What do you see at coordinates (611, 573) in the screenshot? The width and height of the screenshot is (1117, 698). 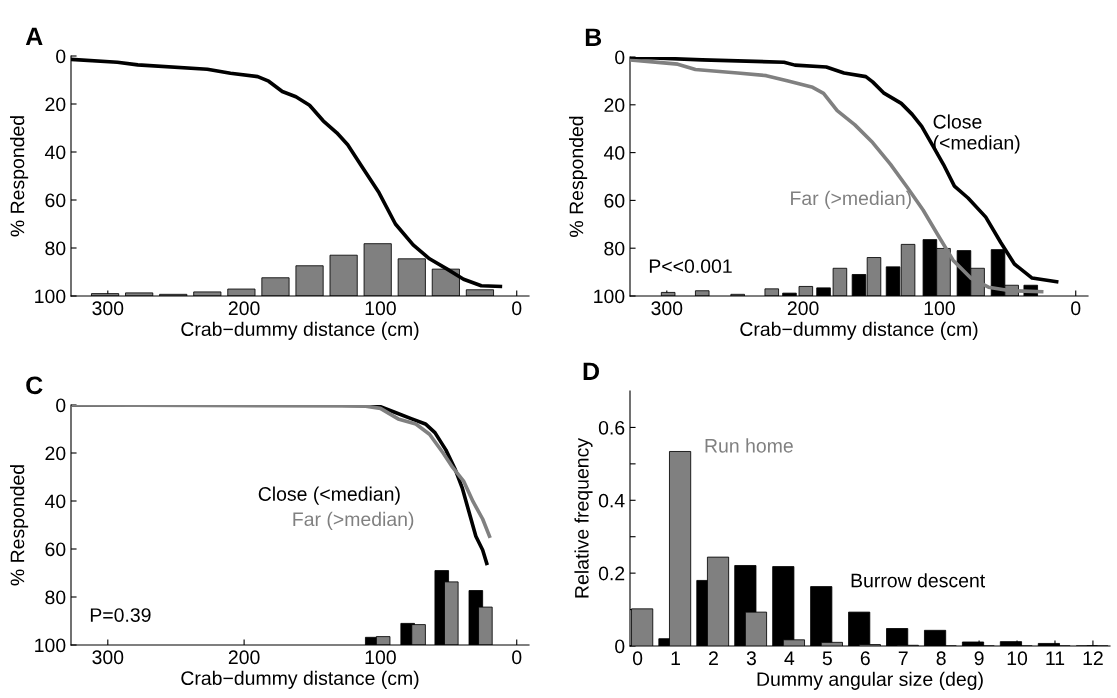 I see `y-tick-label: 0.2` at bounding box center [611, 573].